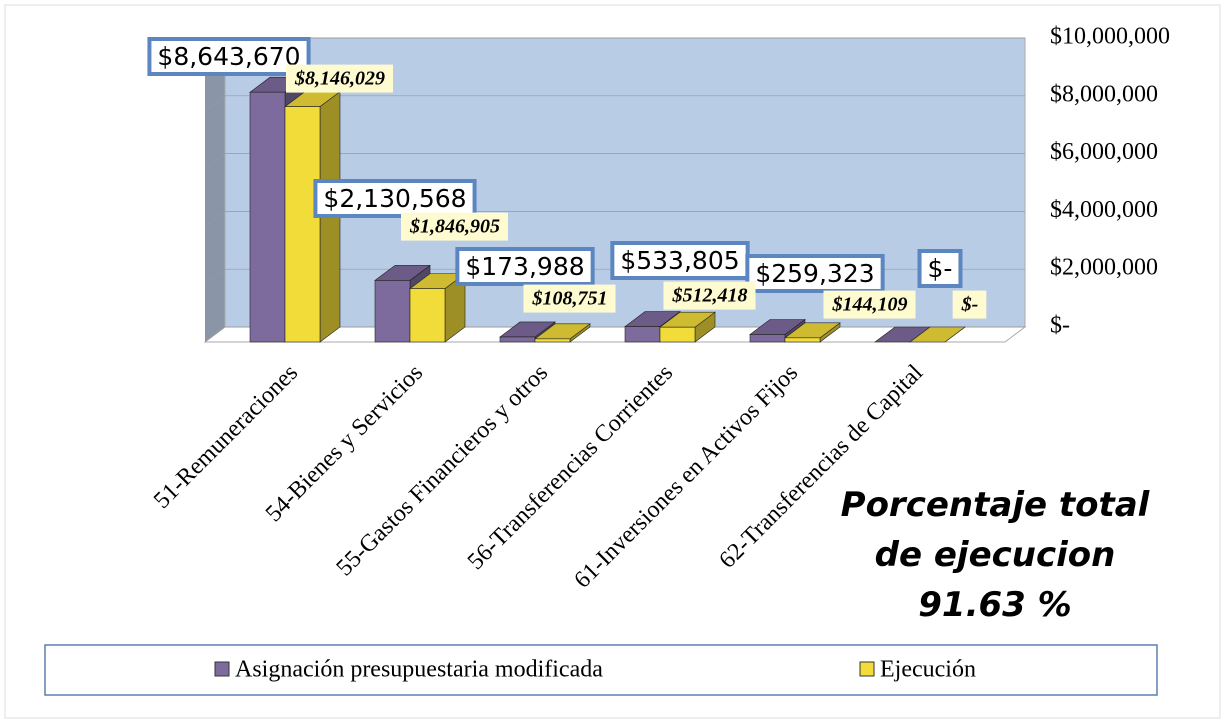  Describe the element at coordinates (1060, 326) in the screenshot. I see `y-tick-label: $-` at that location.